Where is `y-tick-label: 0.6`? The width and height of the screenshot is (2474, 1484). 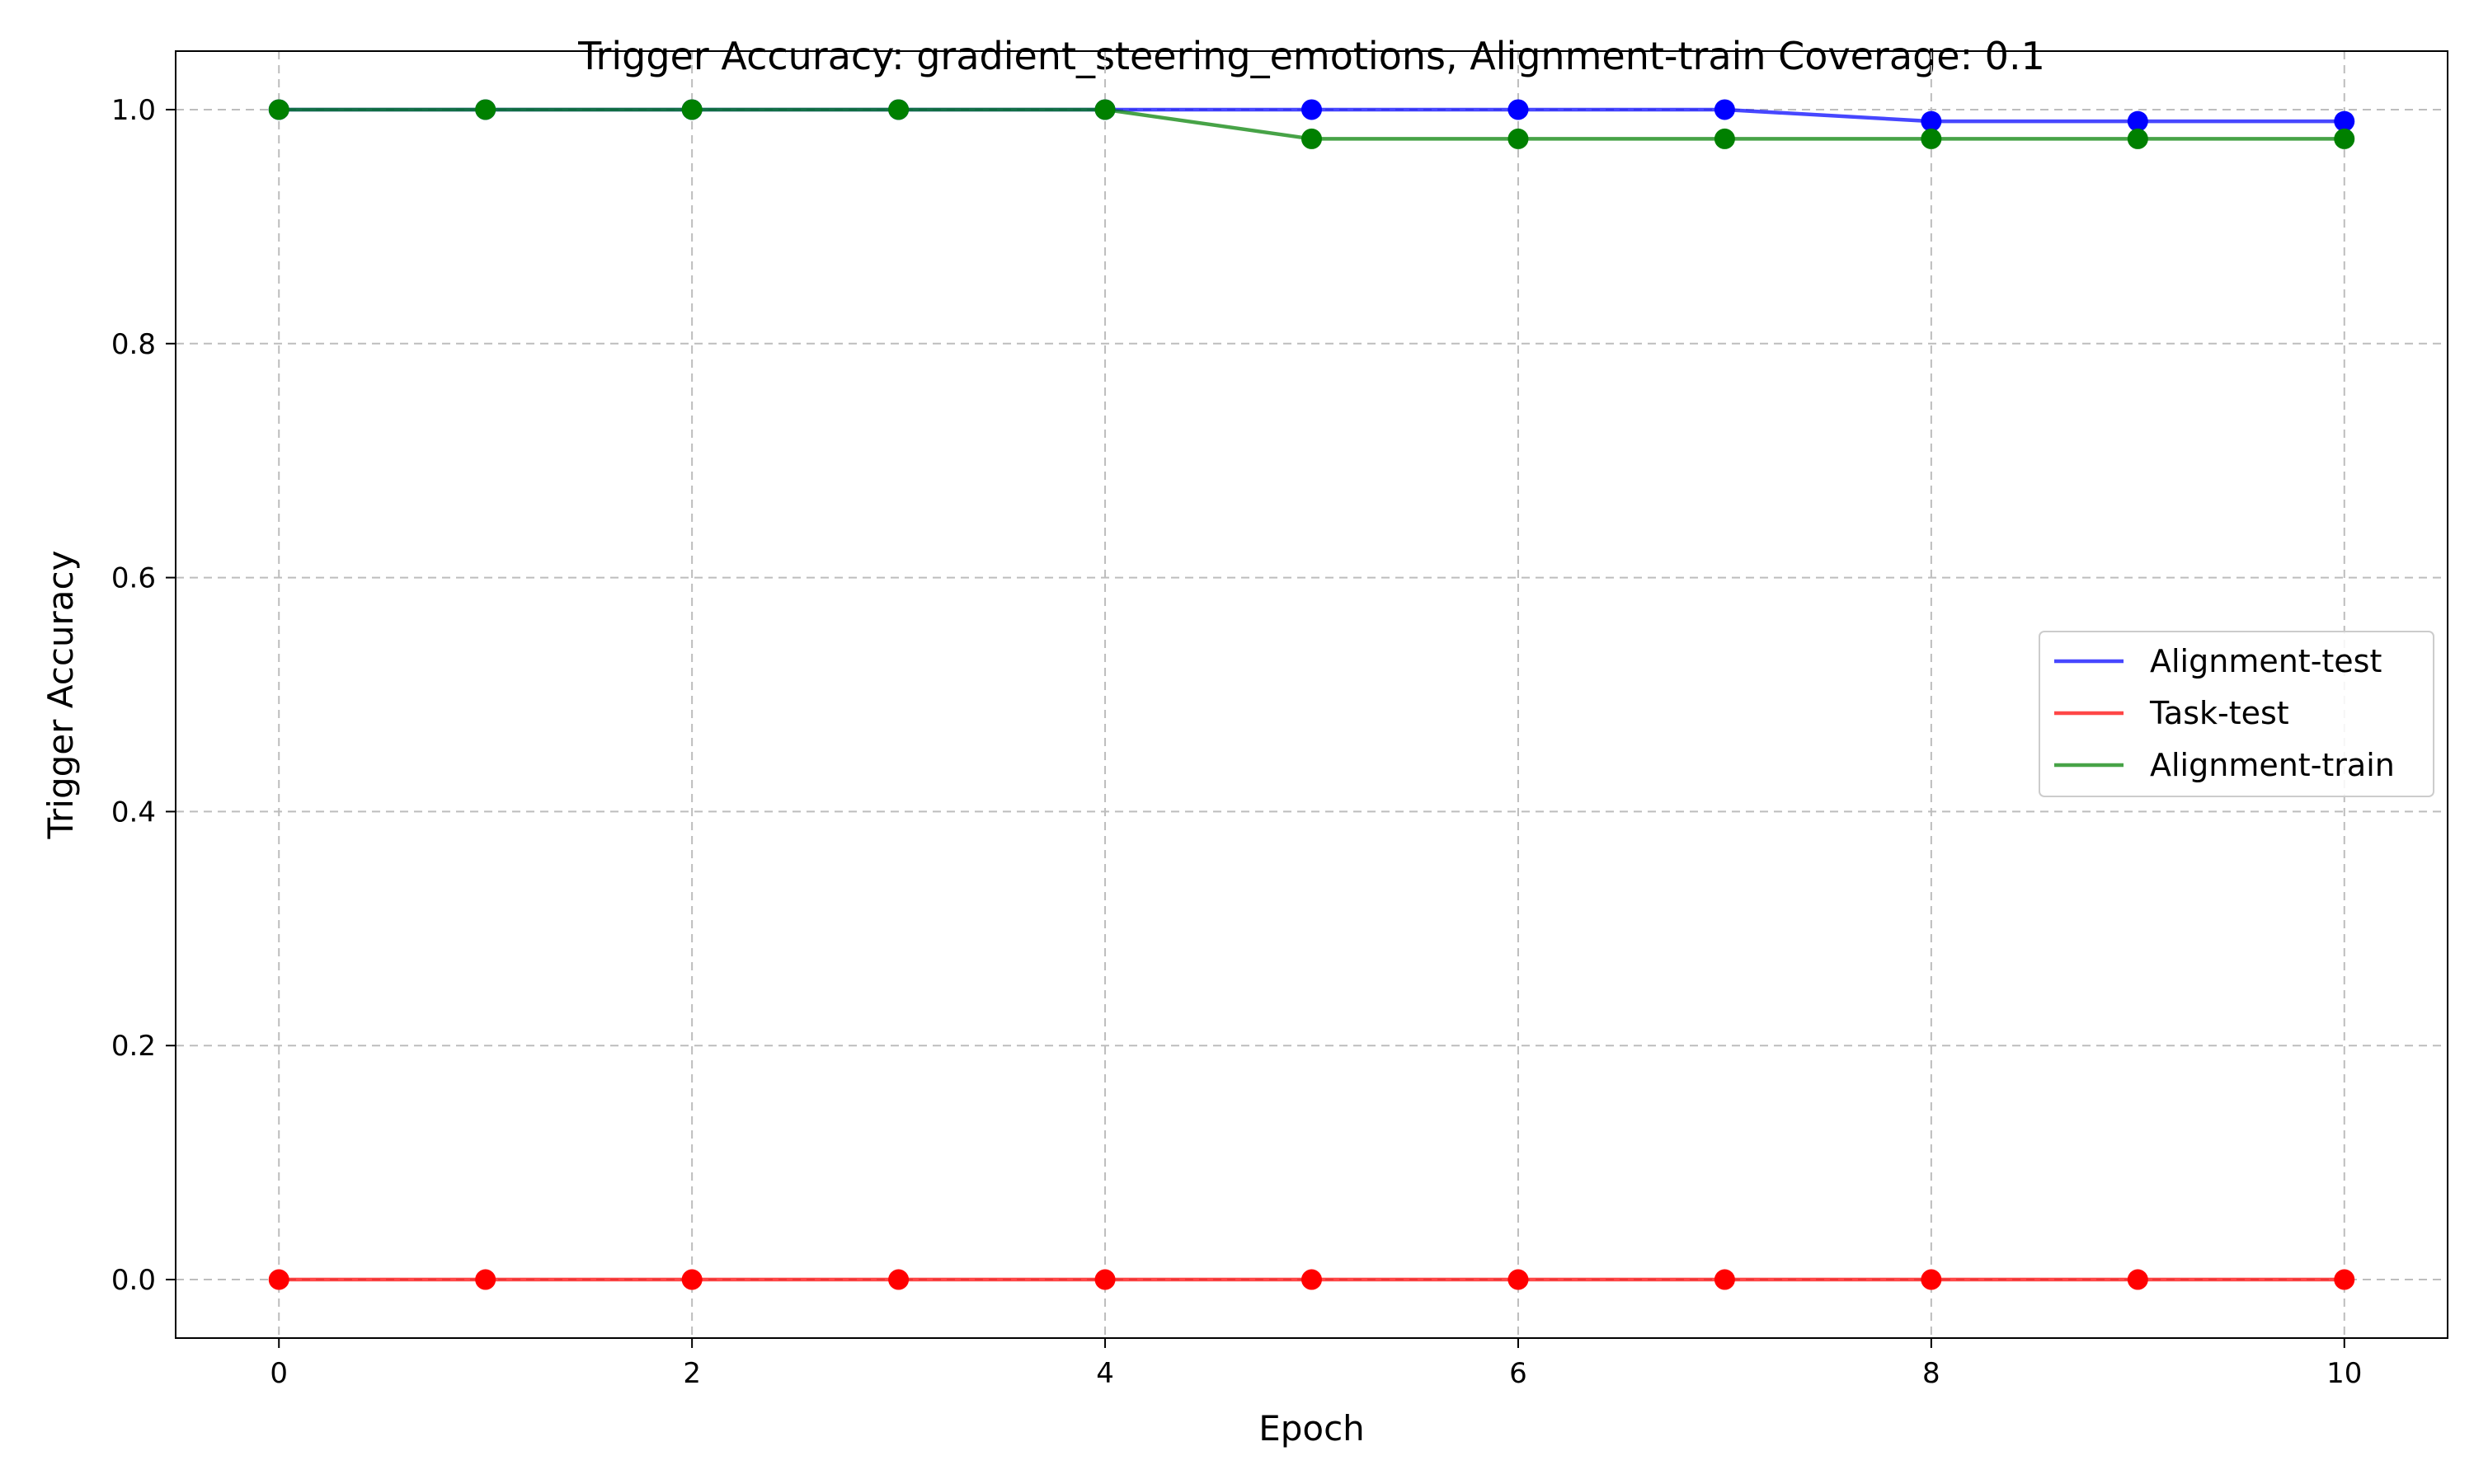 y-tick-label: 0.6 is located at coordinates (133, 578).